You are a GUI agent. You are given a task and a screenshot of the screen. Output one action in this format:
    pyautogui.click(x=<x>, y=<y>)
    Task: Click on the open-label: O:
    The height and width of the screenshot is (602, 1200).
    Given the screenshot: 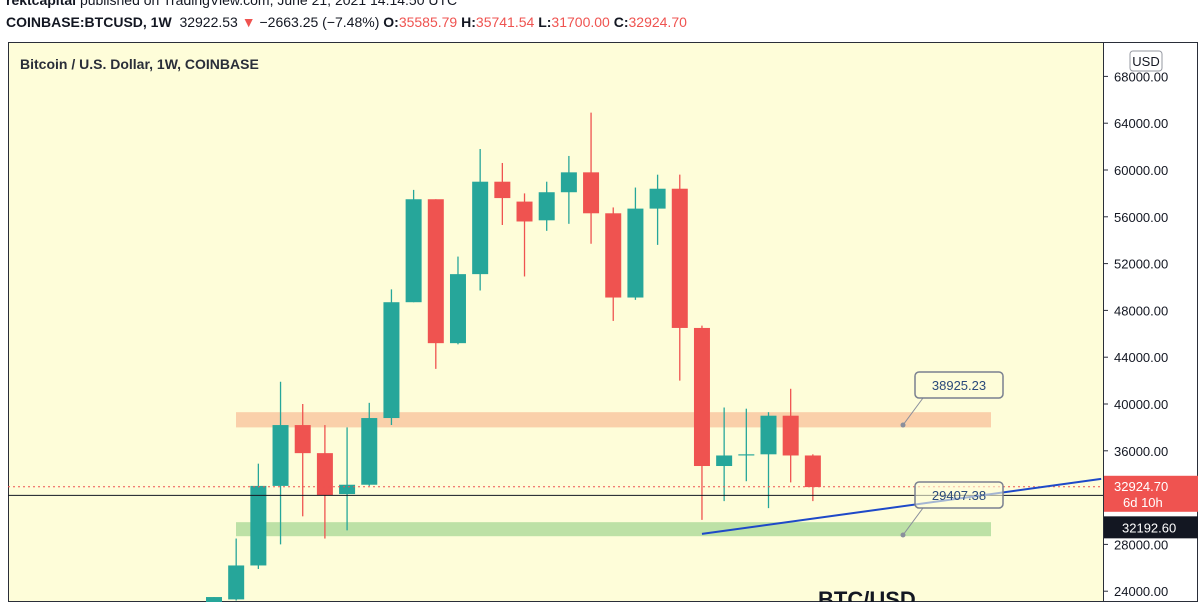 What is the action you would take?
    pyautogui.click(x=391, y=22)
    